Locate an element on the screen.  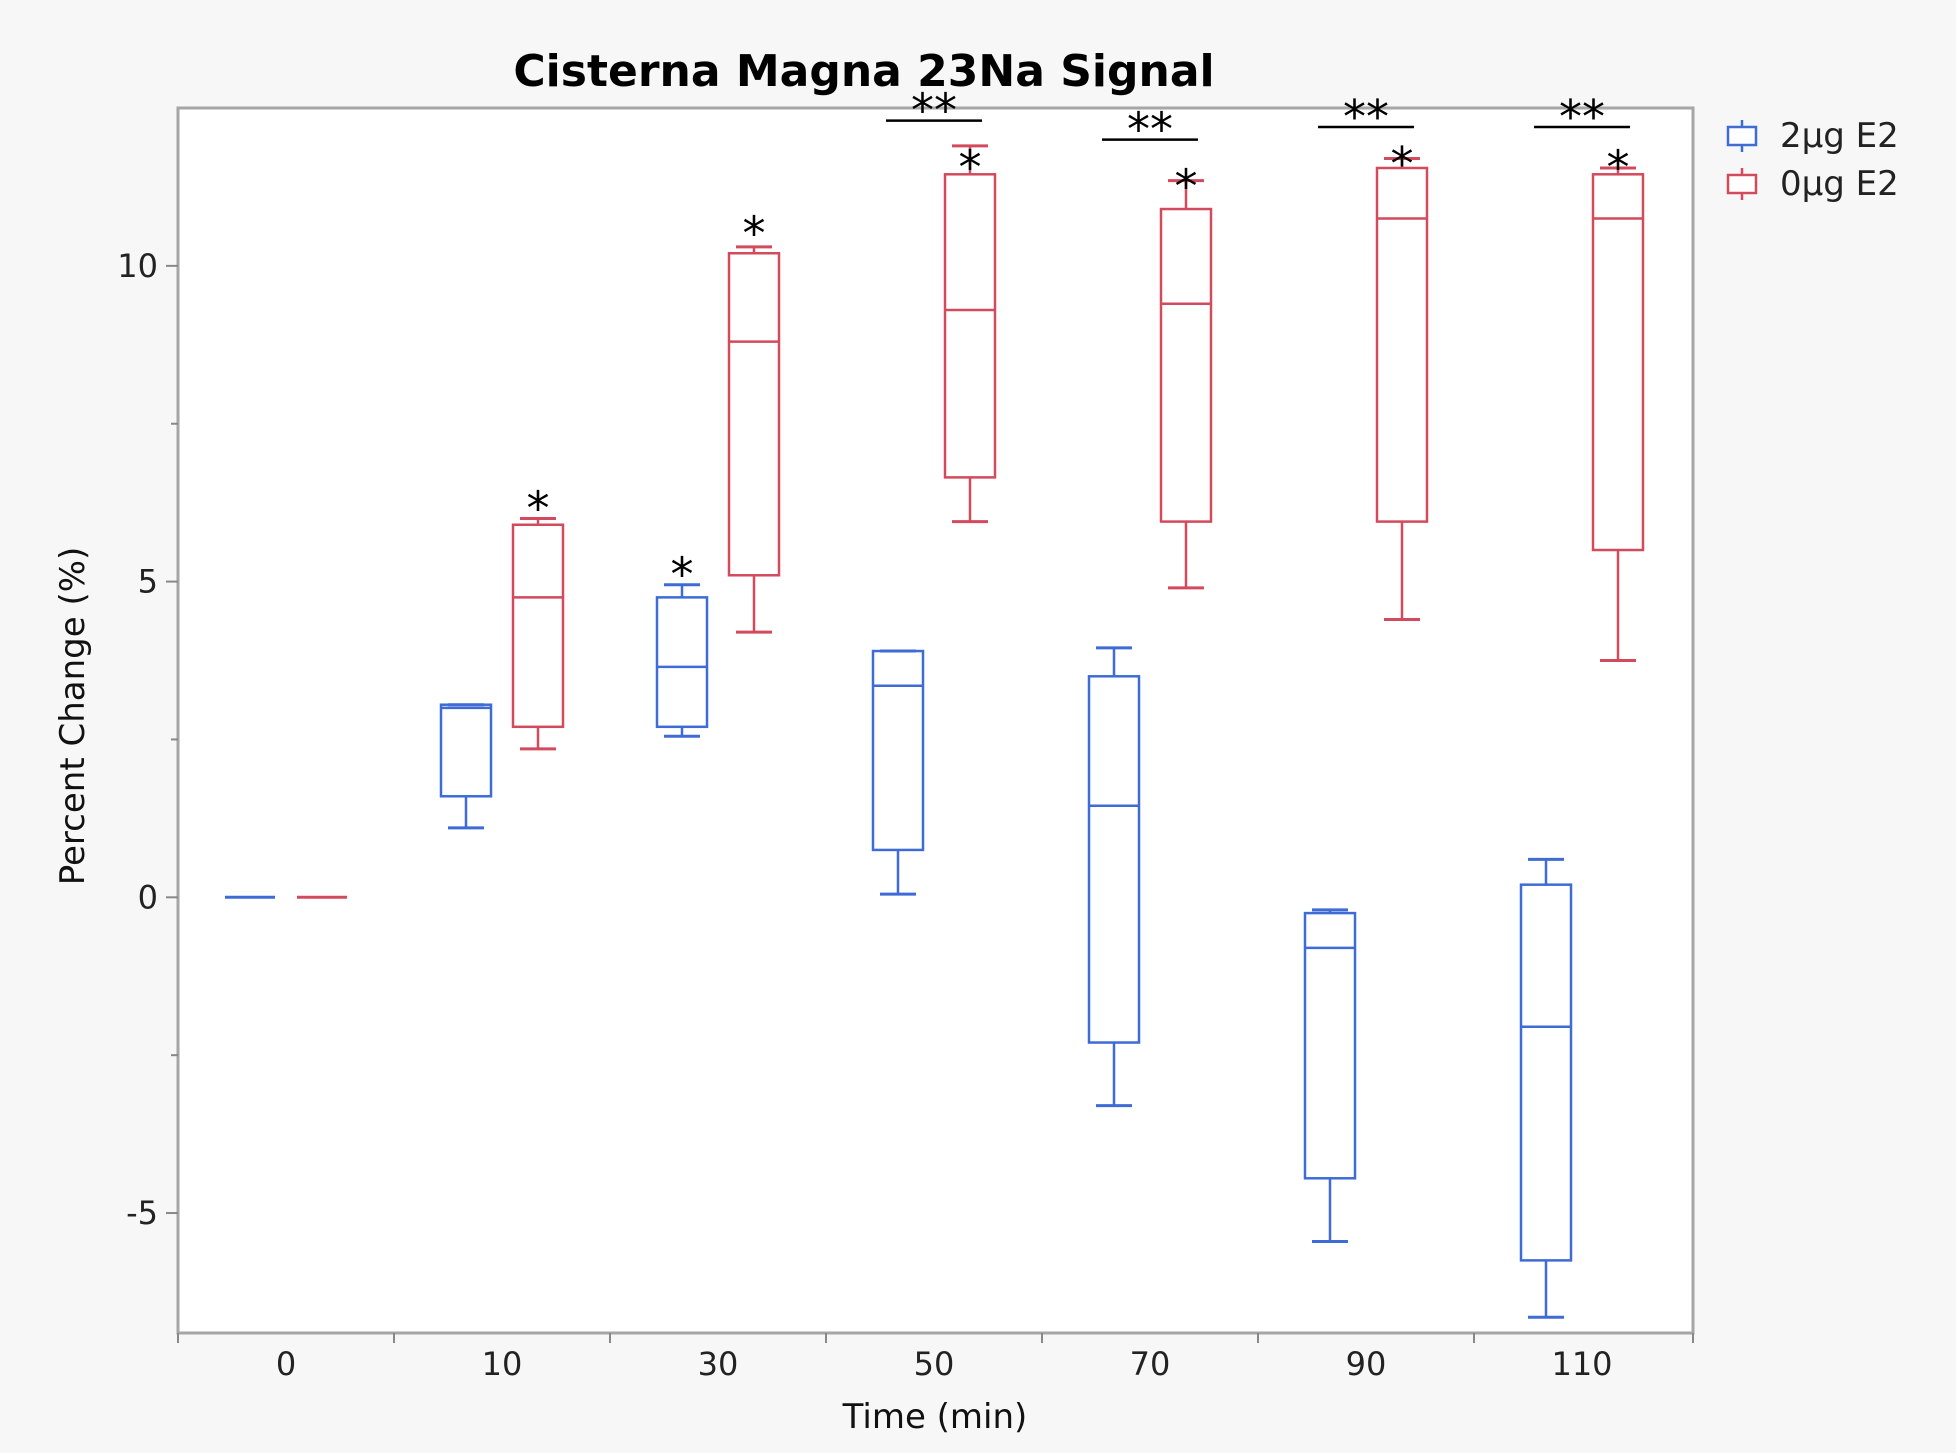
chart-title: Cisterna Magna 23Na Signal is located at coordinates (863, 71).